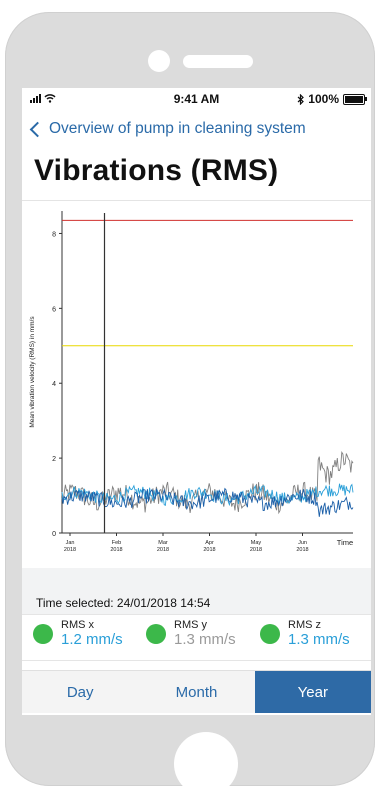 This screenshot has width=379, height=796. Describe the element at coordinates (35, 98) in the screenshot. I see `signal-icon` at that location.